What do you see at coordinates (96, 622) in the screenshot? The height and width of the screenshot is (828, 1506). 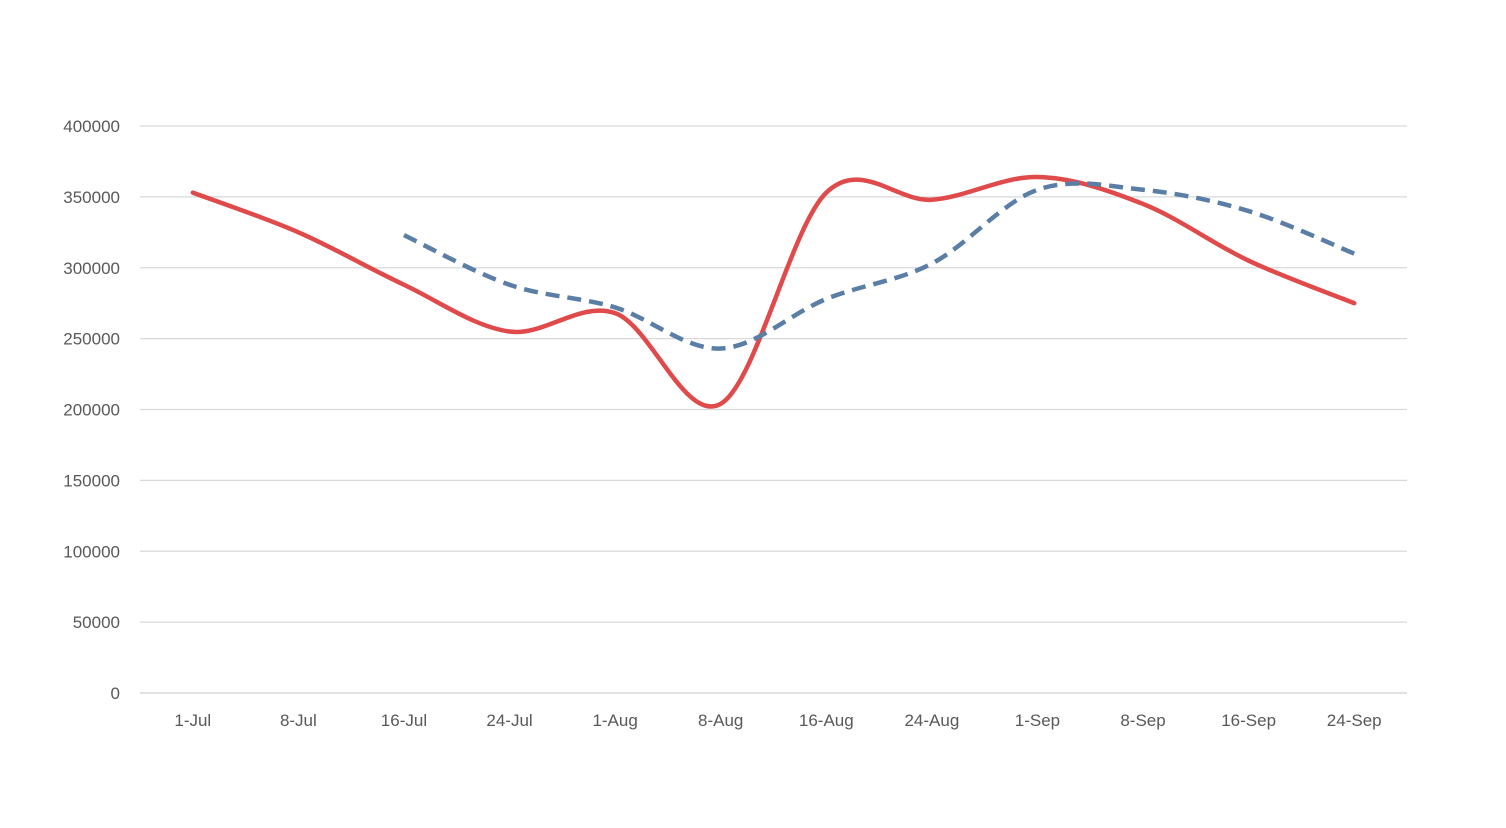 I see `y-tick-label: 50000` at bounding box center [96, 622].